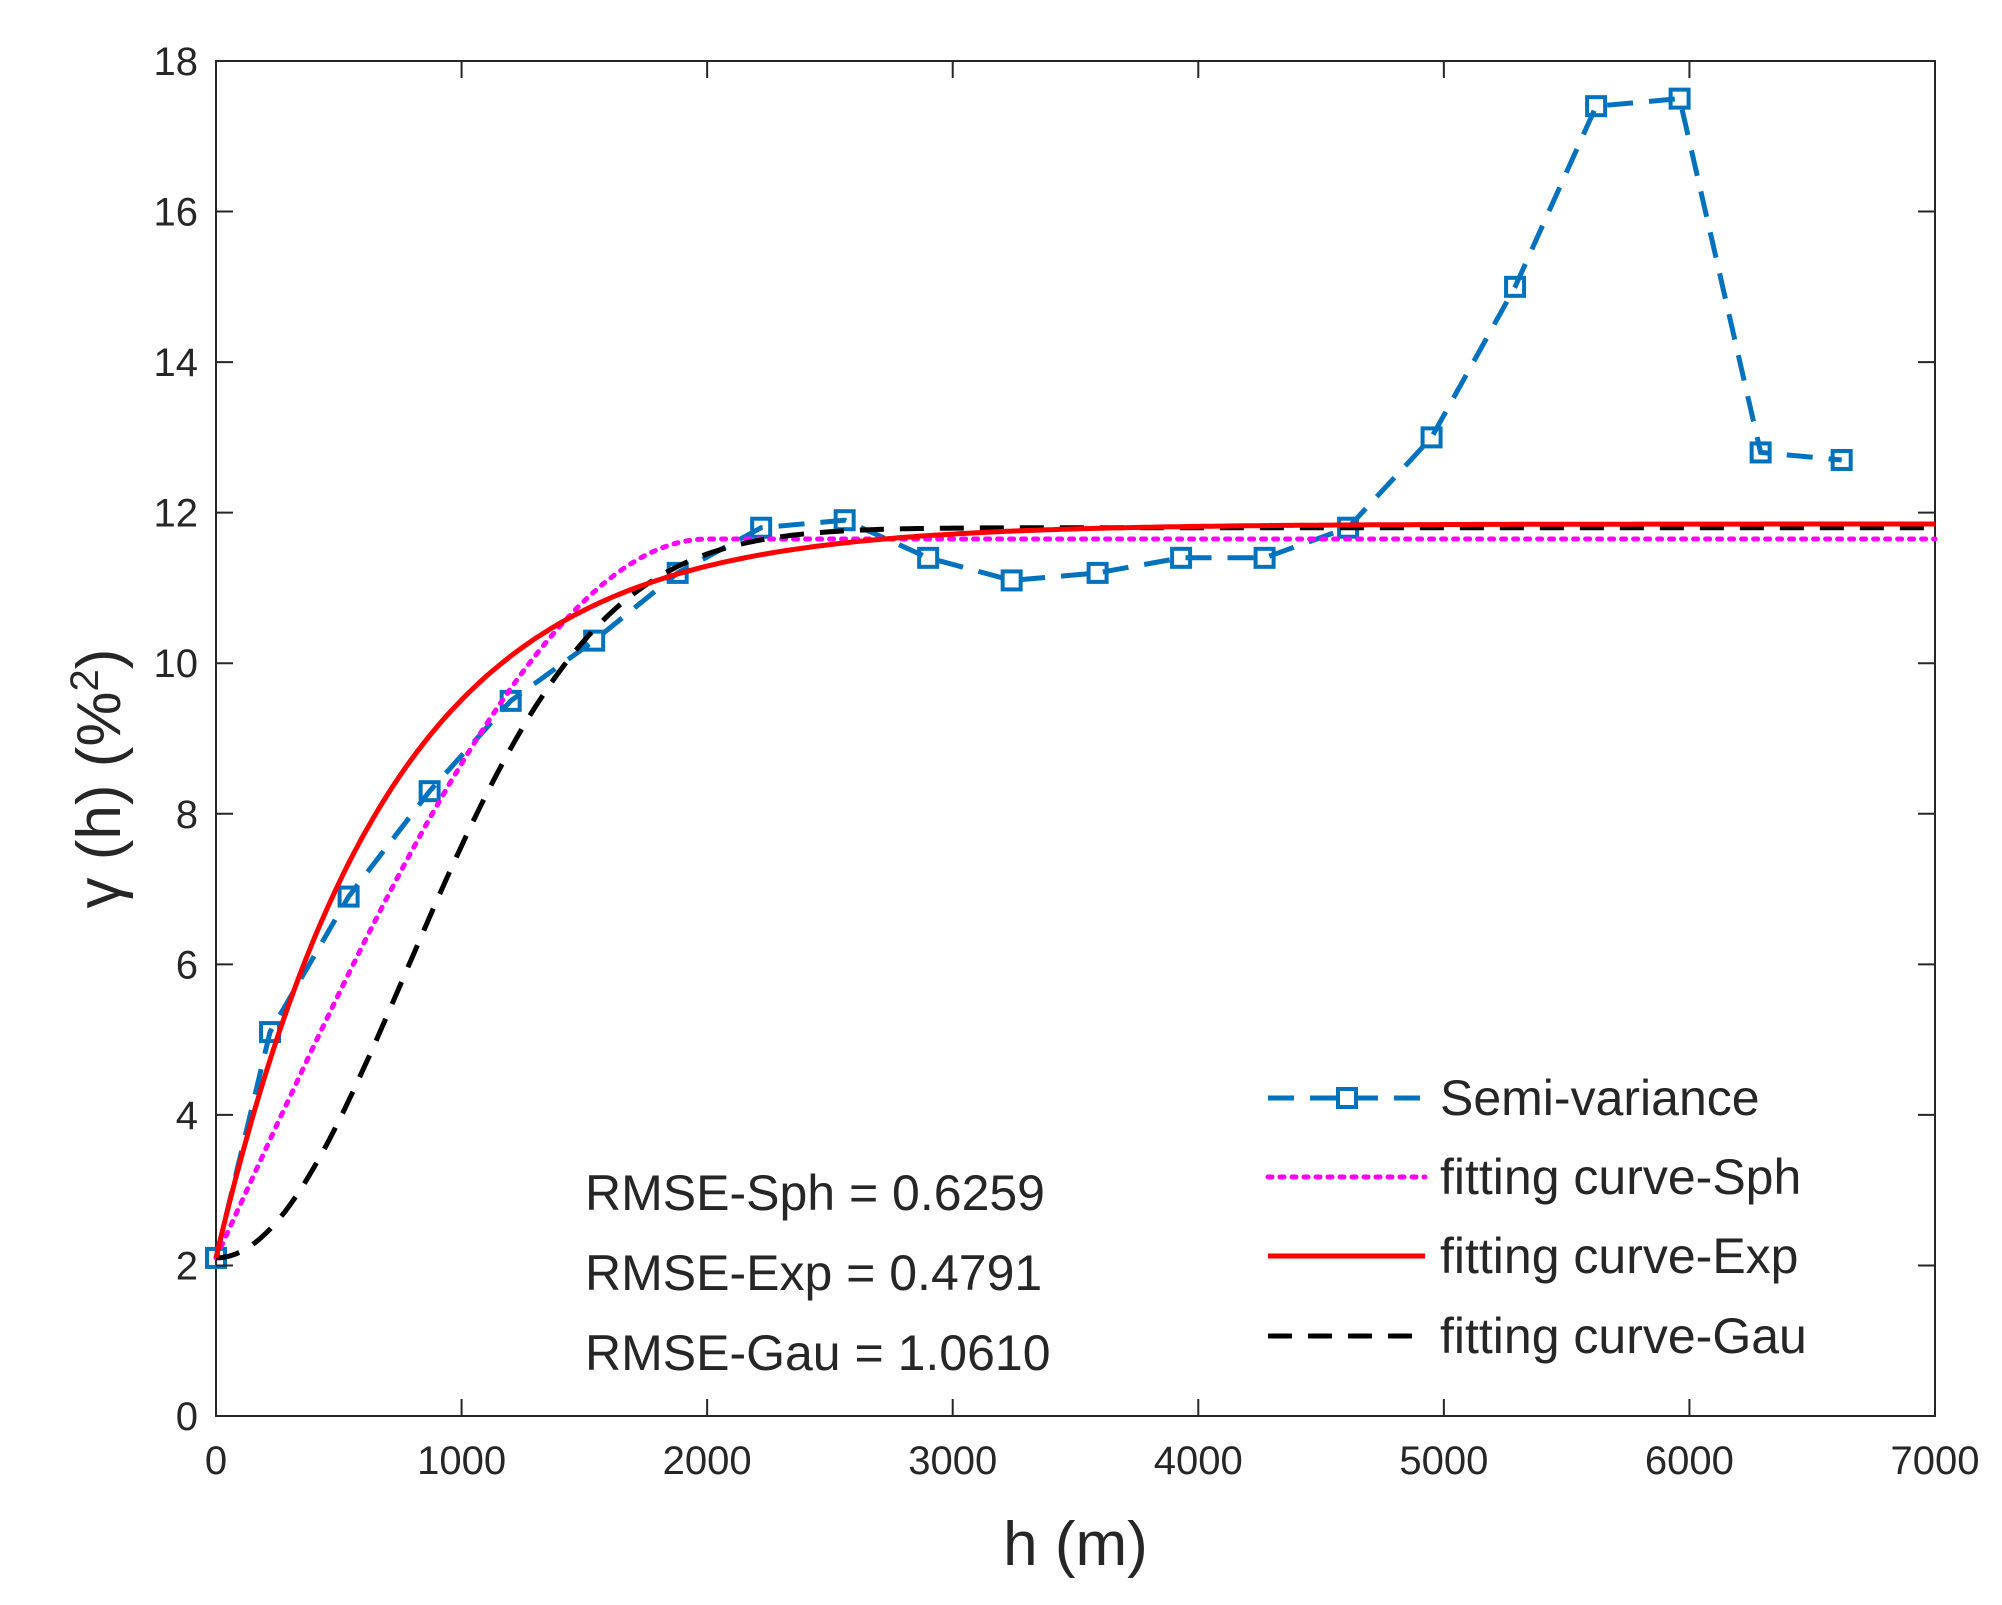  What do you see at coordinates (176, 514) in the screenshot?
I see `y-tick-label: 12` at bounding box center [176, 514].